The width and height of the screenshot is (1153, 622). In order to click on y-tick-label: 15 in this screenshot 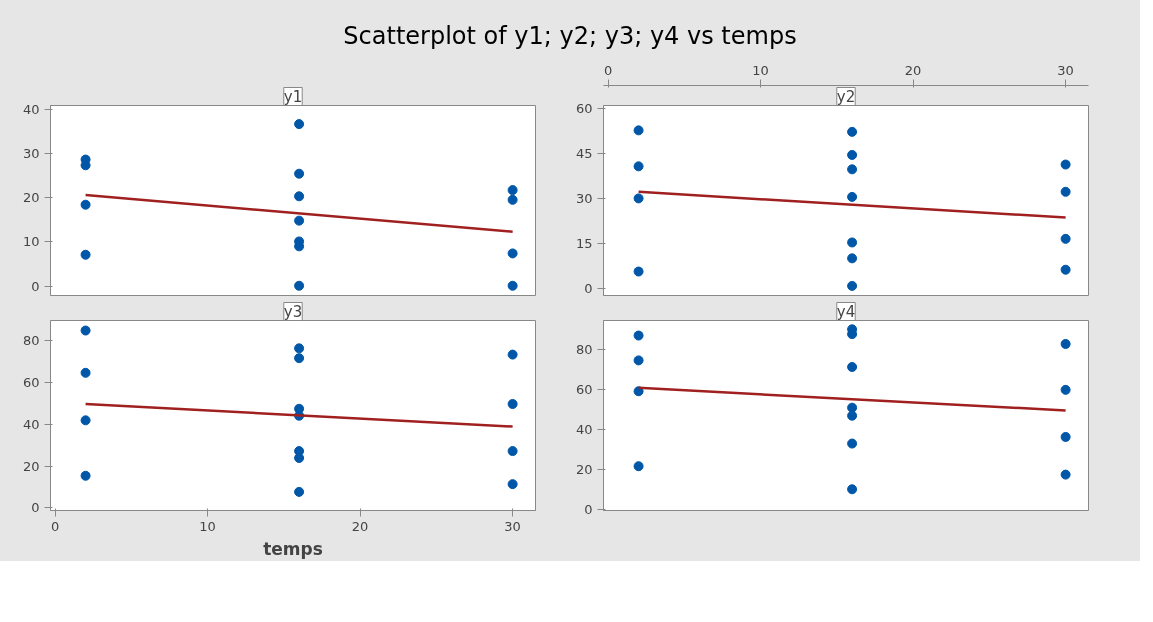, I will do `click(584, 243)`.